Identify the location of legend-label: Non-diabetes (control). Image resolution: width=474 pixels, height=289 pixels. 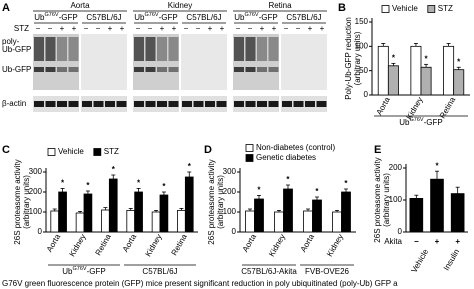
(295, 147).